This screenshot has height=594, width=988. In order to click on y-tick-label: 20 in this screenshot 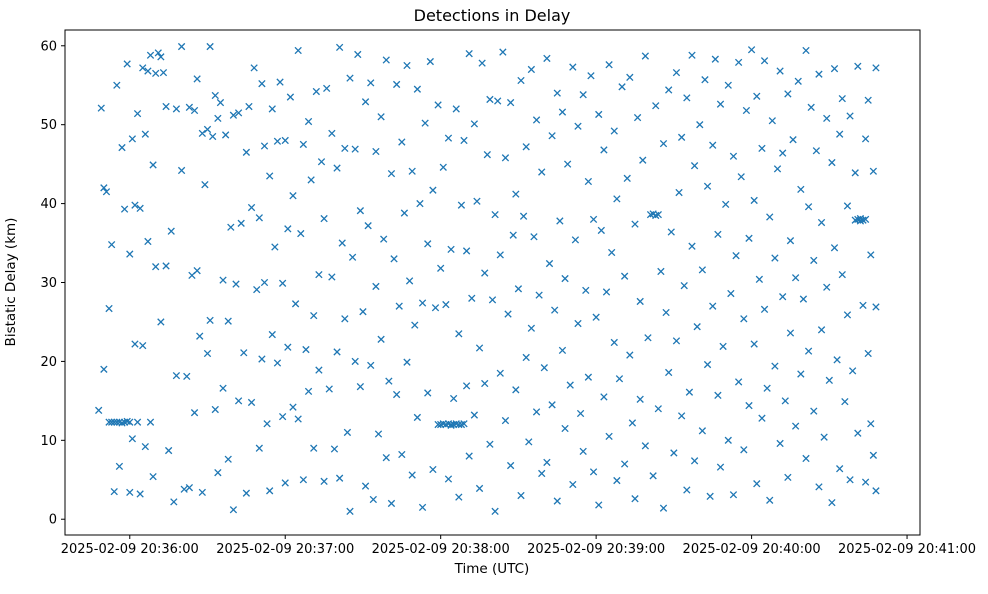, I will do `click(48, 362)`.